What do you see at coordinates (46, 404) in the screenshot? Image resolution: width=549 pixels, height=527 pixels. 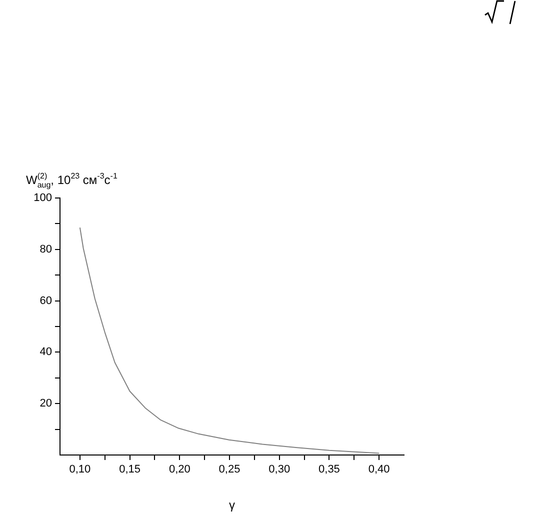 I see `y-tick-label: 20` at bounding box center [46, 404].